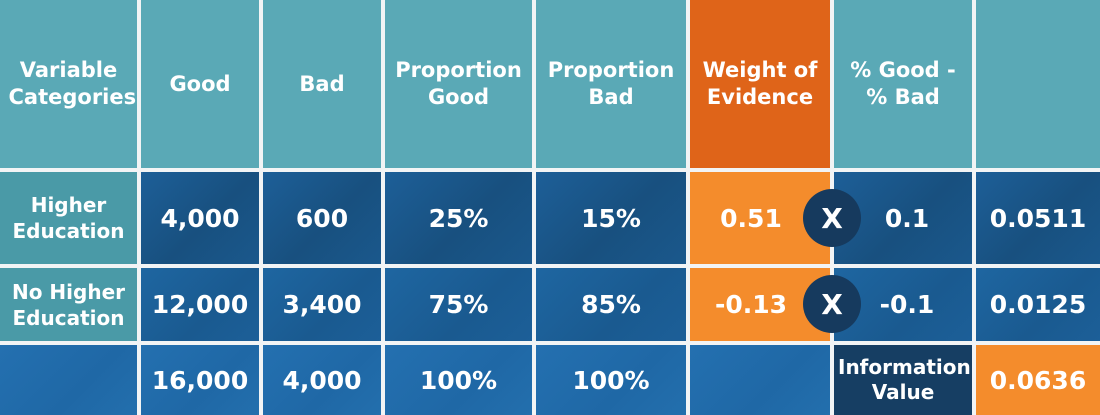 The height and width of the screenshot is (415, 1100). I want to click on total-woe, so click(760, 380).